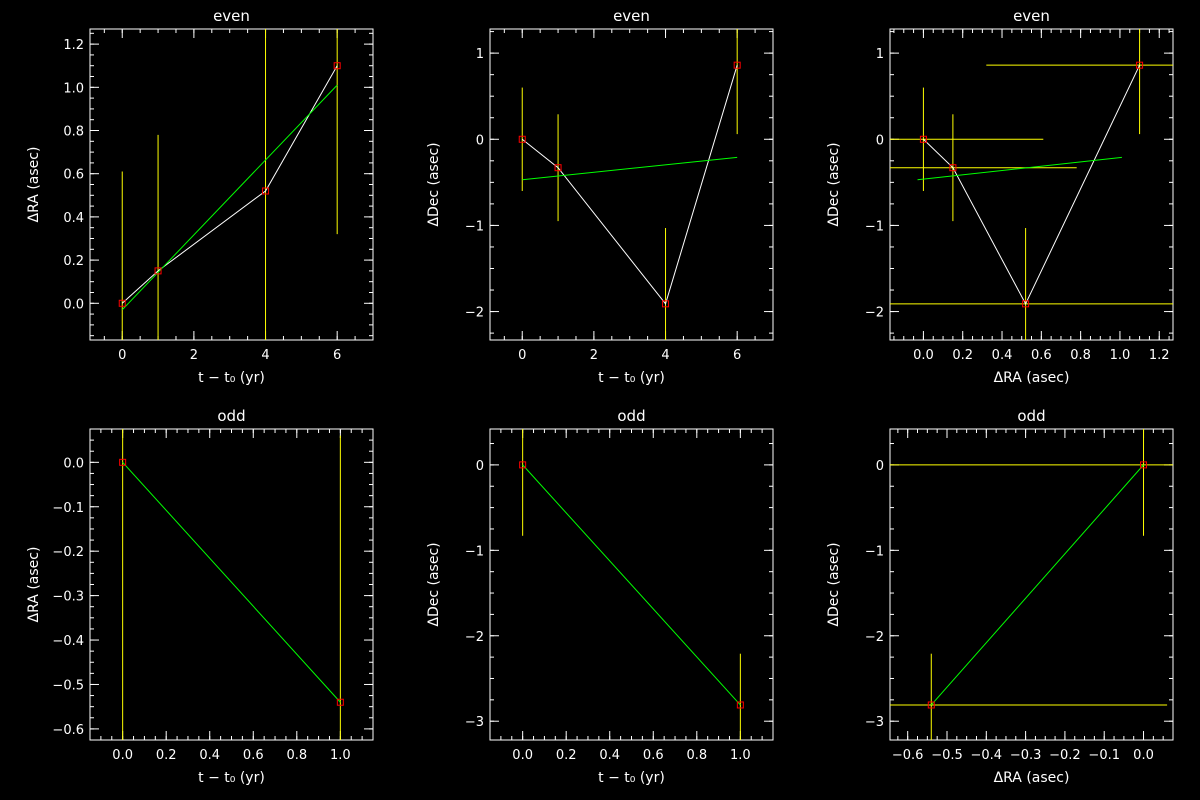 The width and height of the screenshot is (1200, 800). I want to click on x-tick-label: −0.6, so click(908, 755).